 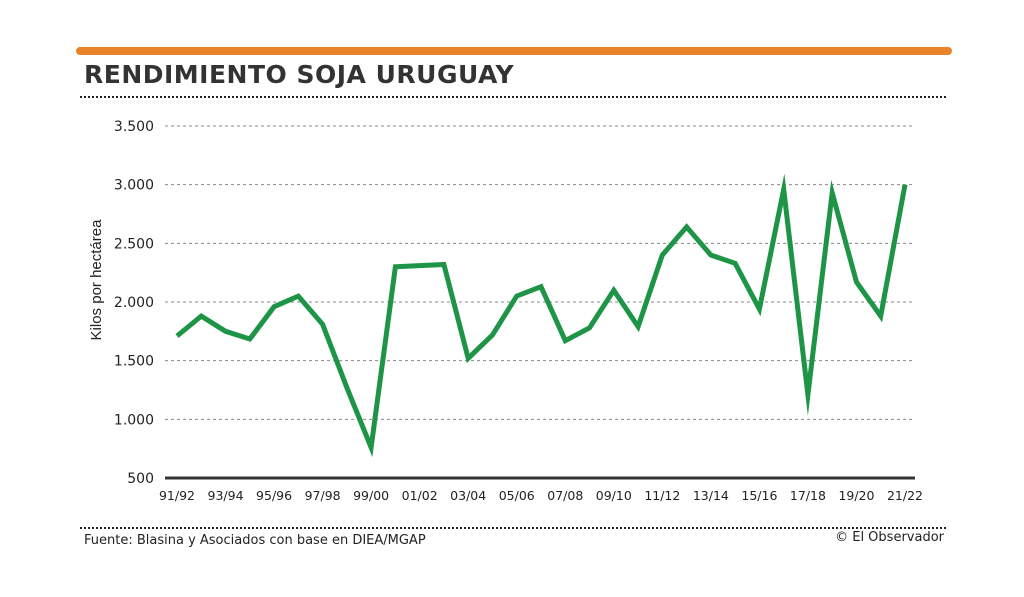 I want to click on x-tick-label: 05/06, so click(x=517, y=495).